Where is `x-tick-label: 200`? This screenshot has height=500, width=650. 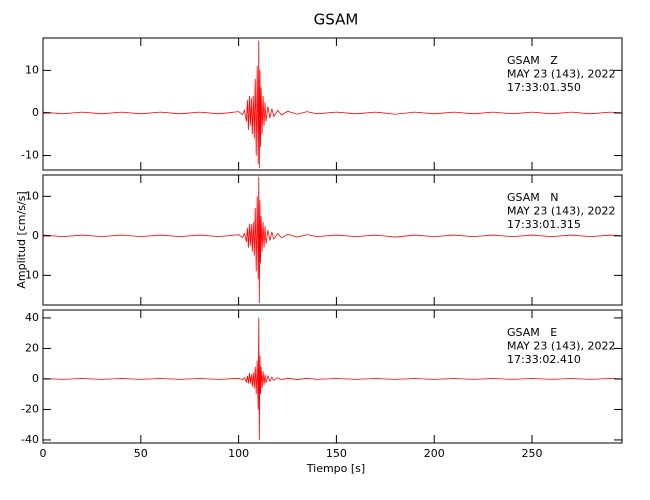
x-tick-label: 200 is located at coordinates (434, 453).